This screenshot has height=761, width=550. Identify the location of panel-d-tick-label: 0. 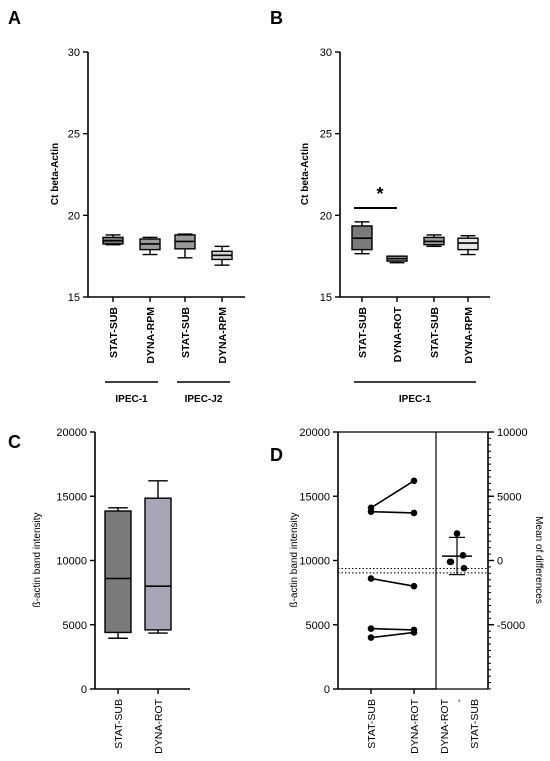
(327, 690).